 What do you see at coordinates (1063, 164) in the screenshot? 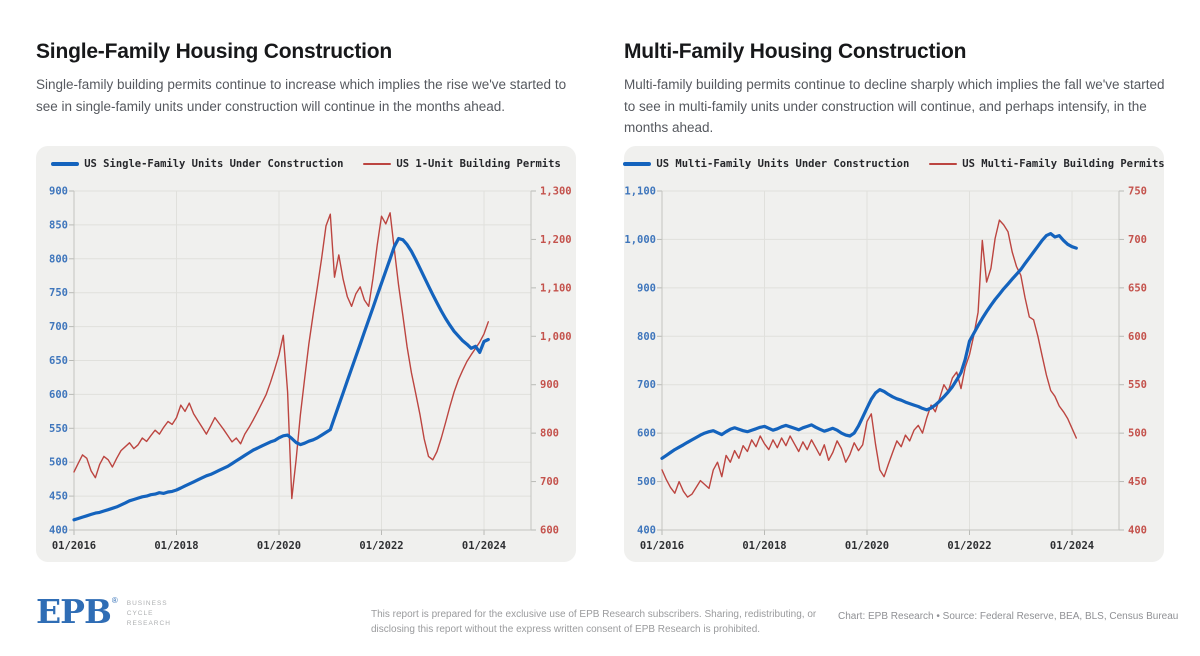
I see `legend-label: US Multi-Family Building Permits` at bounding box center [1063, 164].